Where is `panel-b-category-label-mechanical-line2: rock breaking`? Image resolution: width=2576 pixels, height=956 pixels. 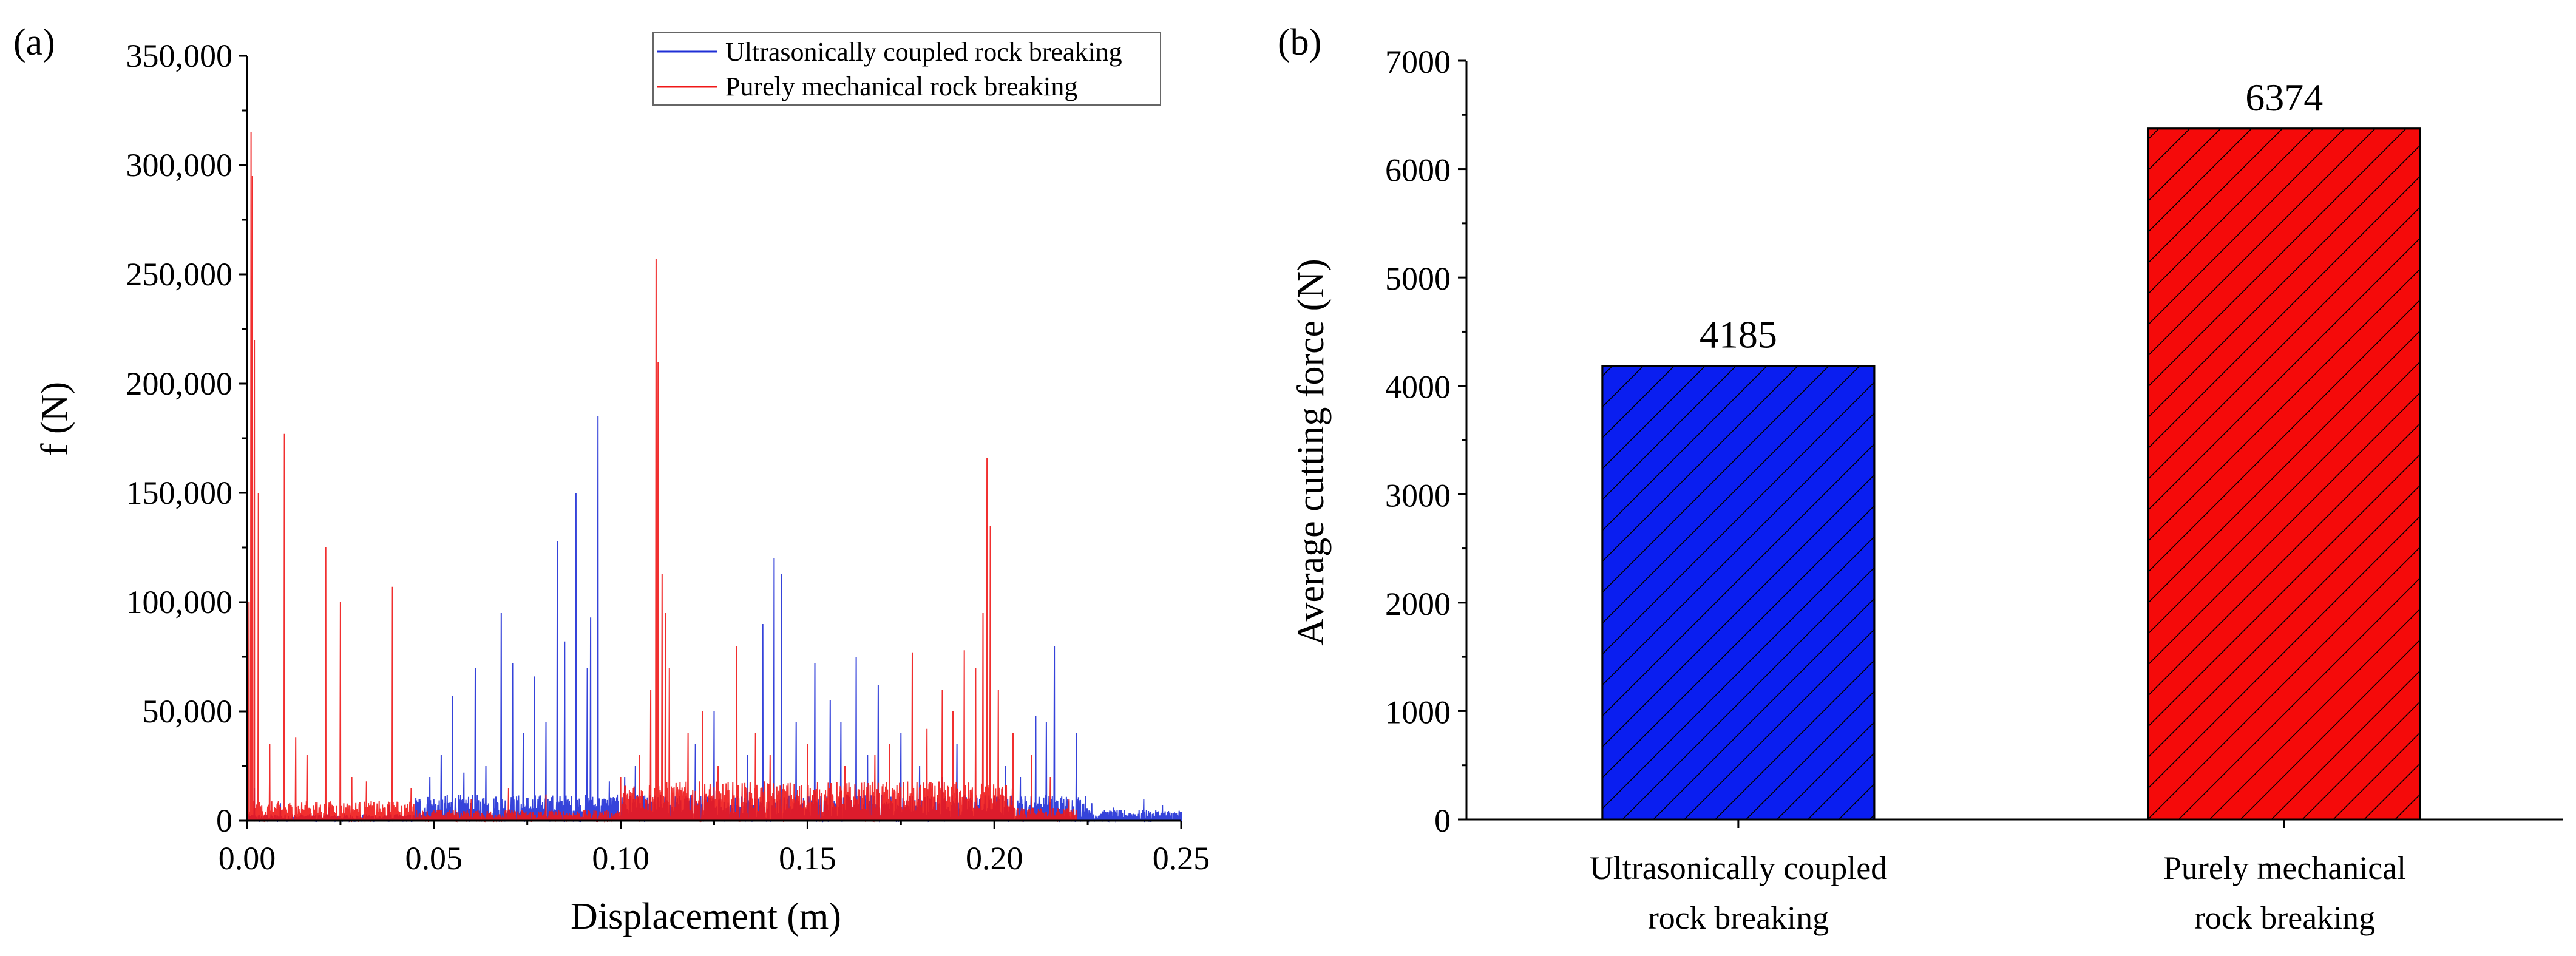 panel-b-category-label-mechanical-line2: rock breaking is located at coordinates (2284, 918).